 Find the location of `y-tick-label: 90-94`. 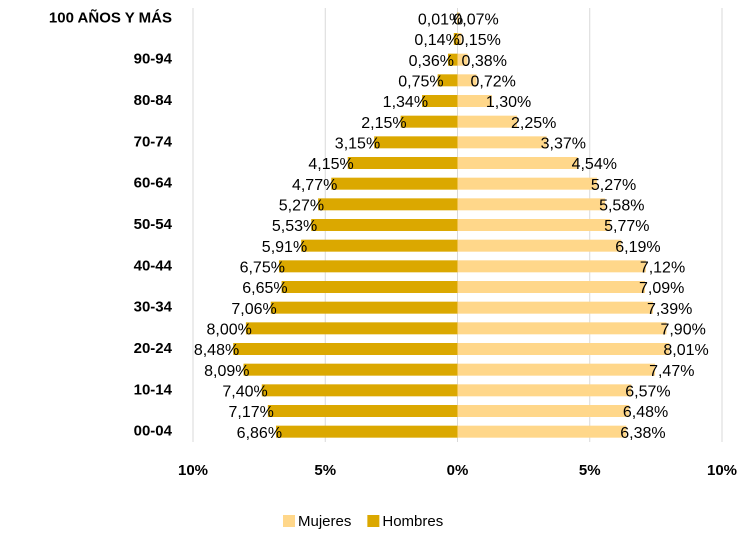

y-tick-label: 90-94 is located at coordinates (153, 59).